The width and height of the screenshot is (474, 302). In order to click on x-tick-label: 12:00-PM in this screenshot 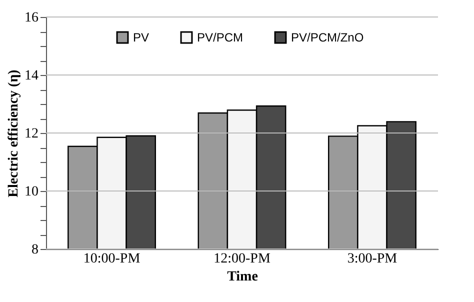, I will do `click(242, 259)`.